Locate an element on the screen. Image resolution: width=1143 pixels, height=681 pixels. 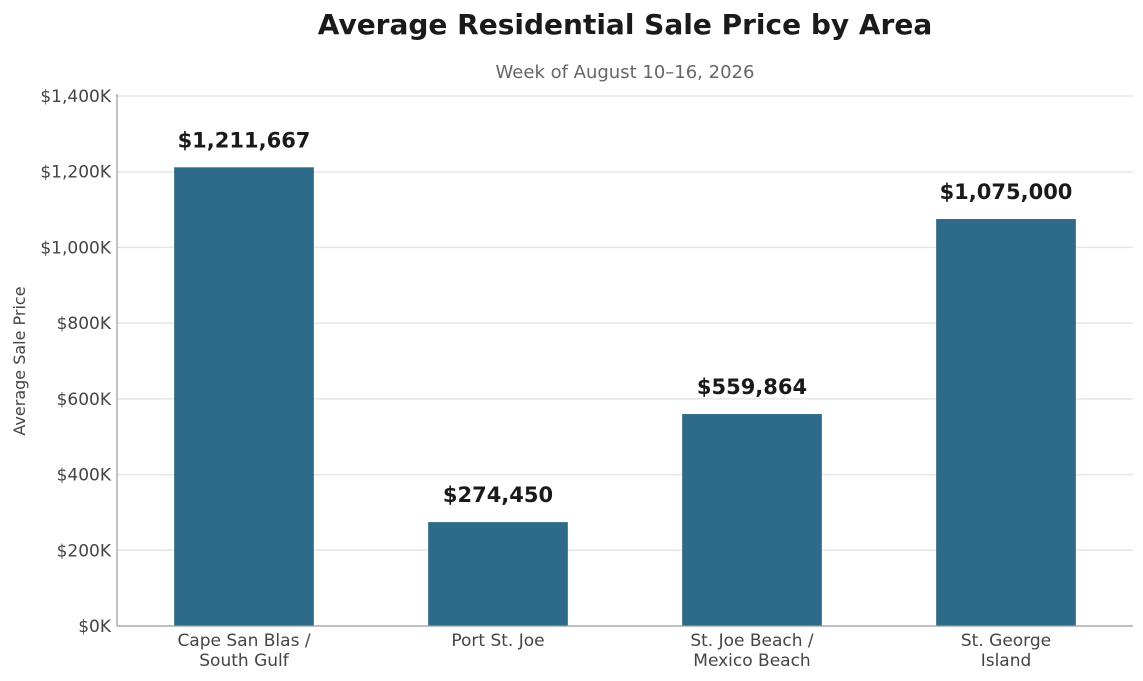
data-label: $559,864 is located at coordinates (752, 387).